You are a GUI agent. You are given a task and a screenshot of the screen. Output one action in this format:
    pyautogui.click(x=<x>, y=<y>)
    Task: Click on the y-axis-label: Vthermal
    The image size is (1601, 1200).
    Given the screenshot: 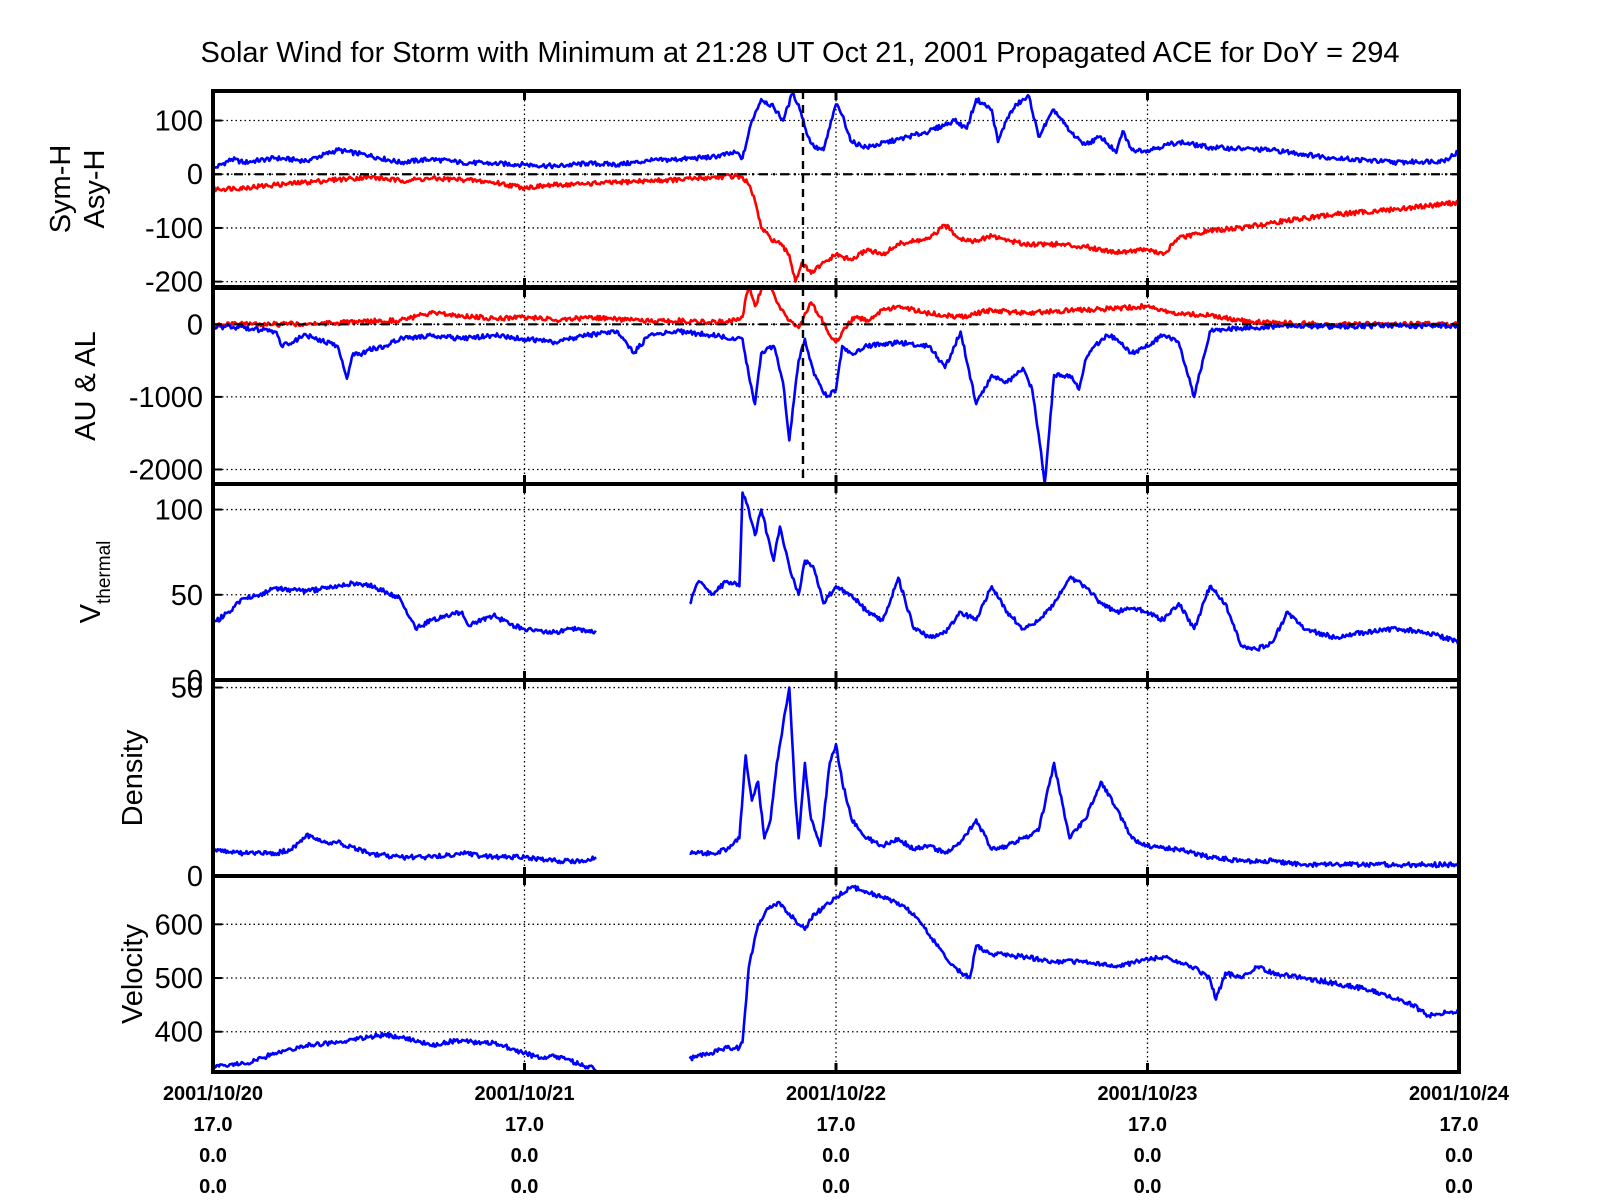 What is the action you would take?
    pyautogui.click(x=95, y=582)
    